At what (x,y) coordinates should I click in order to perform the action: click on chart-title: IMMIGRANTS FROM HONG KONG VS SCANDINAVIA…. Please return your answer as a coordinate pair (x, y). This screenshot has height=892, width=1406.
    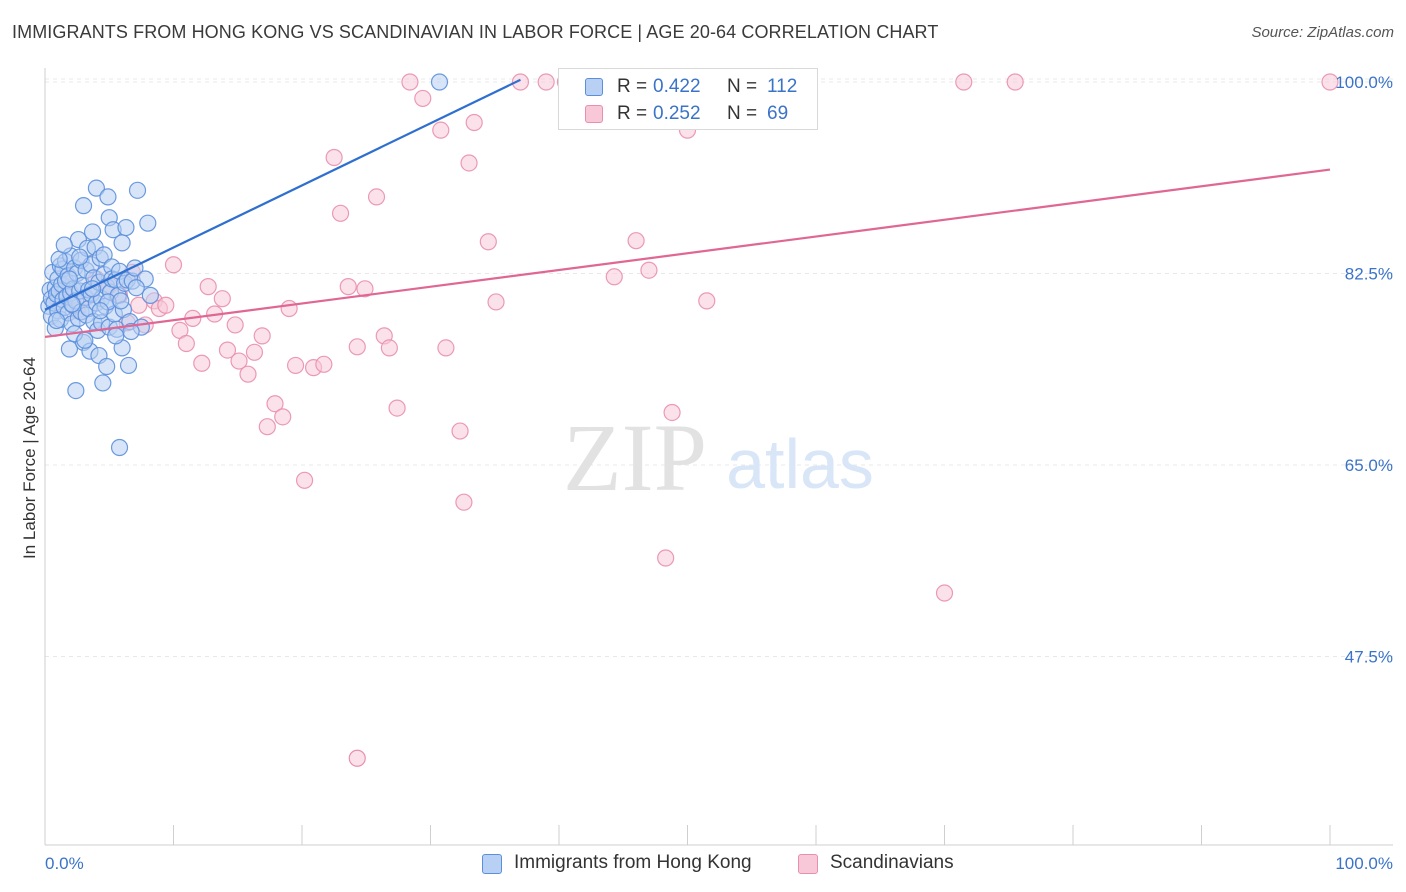
    Looking at the image, I should click on (475, 32).